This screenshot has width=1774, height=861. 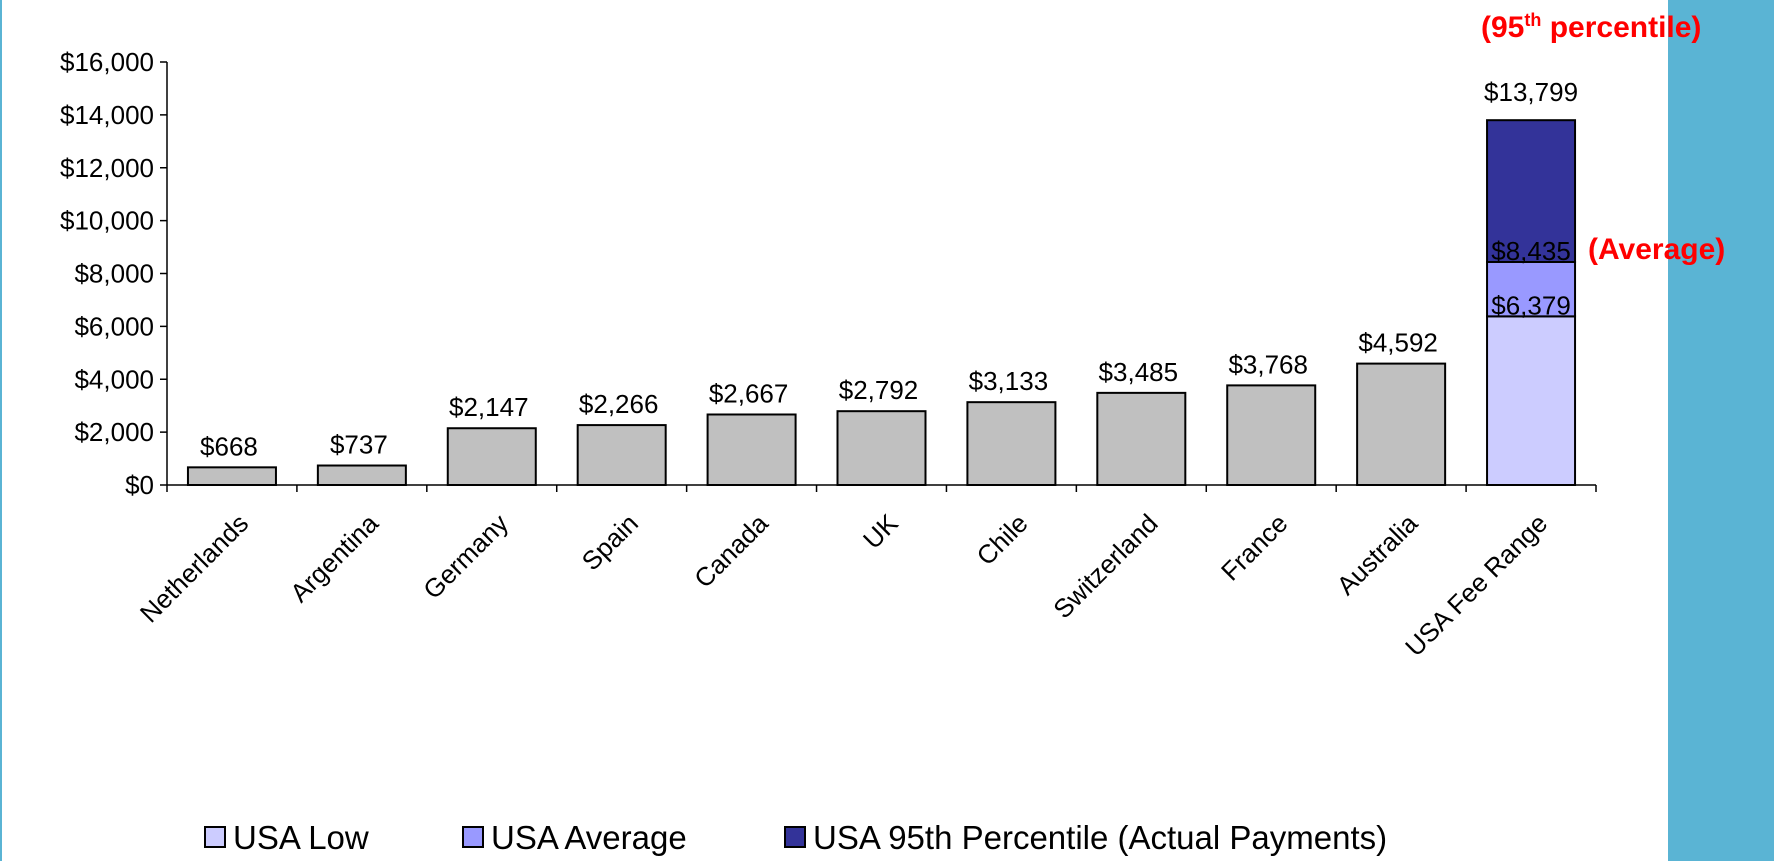 What do you see at coordinates (1105, 566) in the screenshot?
I see `category-label: Switzerland` at bounding box center [1105, 566].